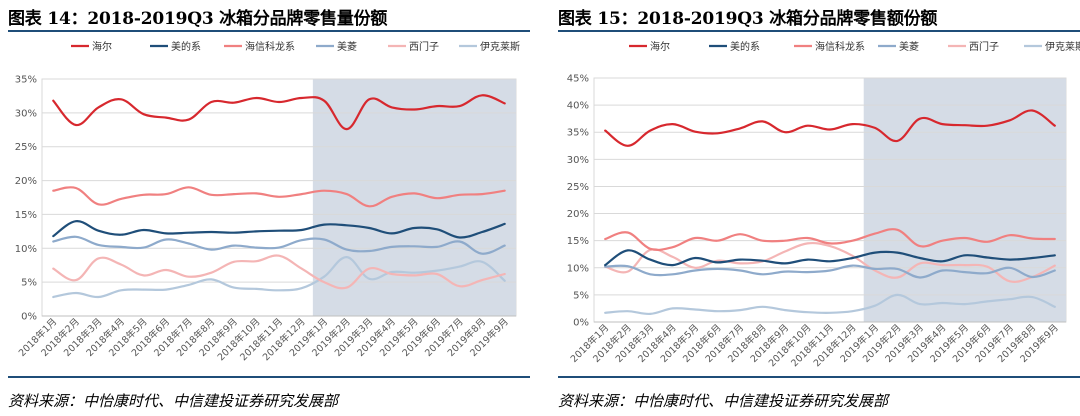  I want to click on y-tick-label: 10%, so click(578, 268).